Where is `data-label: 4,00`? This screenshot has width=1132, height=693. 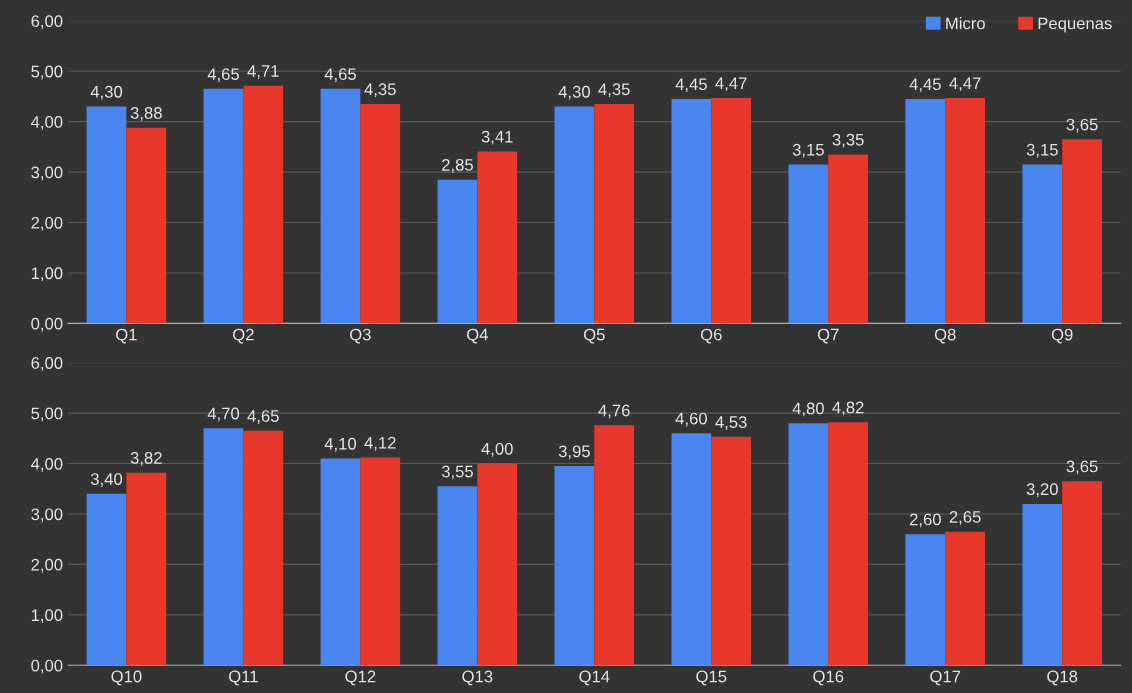 data-label: 4,00 is located at coordinates (497, 449).